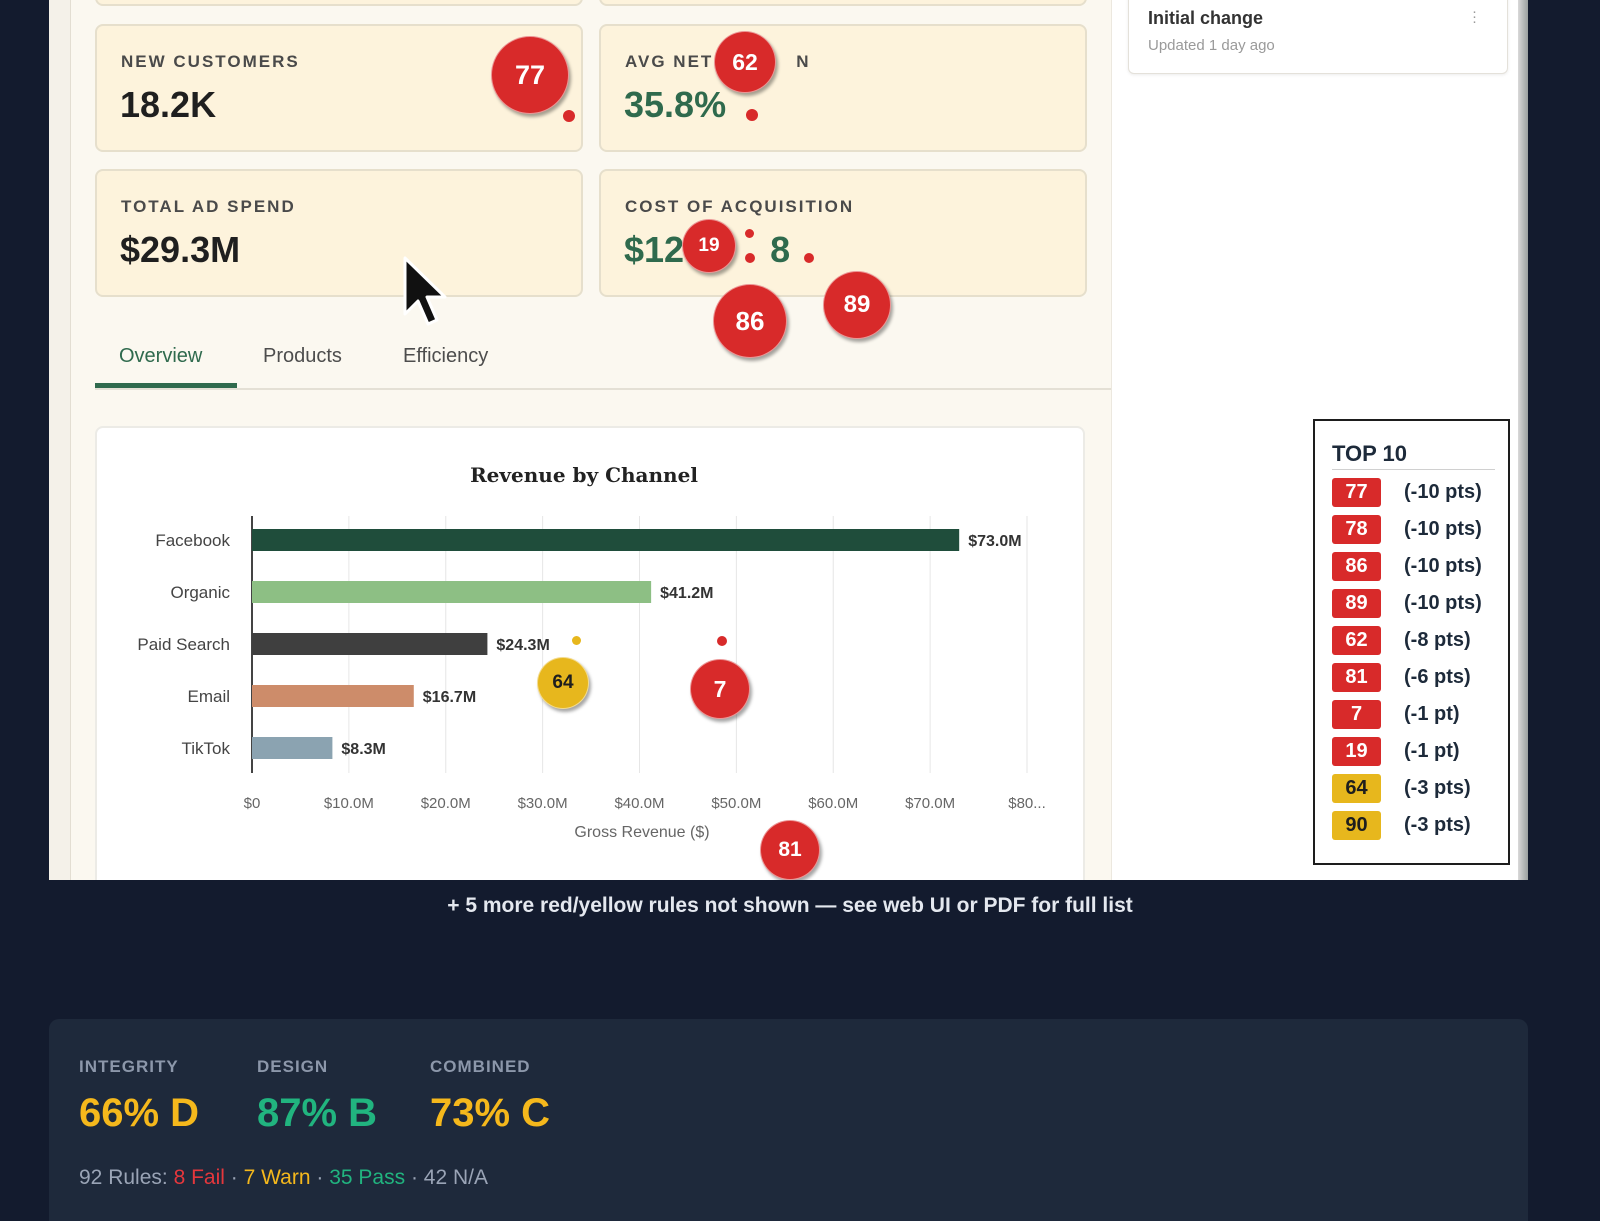 The width and height of the screenshot is (1600, 1221). What do you see at coordinates (339, 3) in the screenshot?
I see `card-above-left` at bounding box center [339, 3].